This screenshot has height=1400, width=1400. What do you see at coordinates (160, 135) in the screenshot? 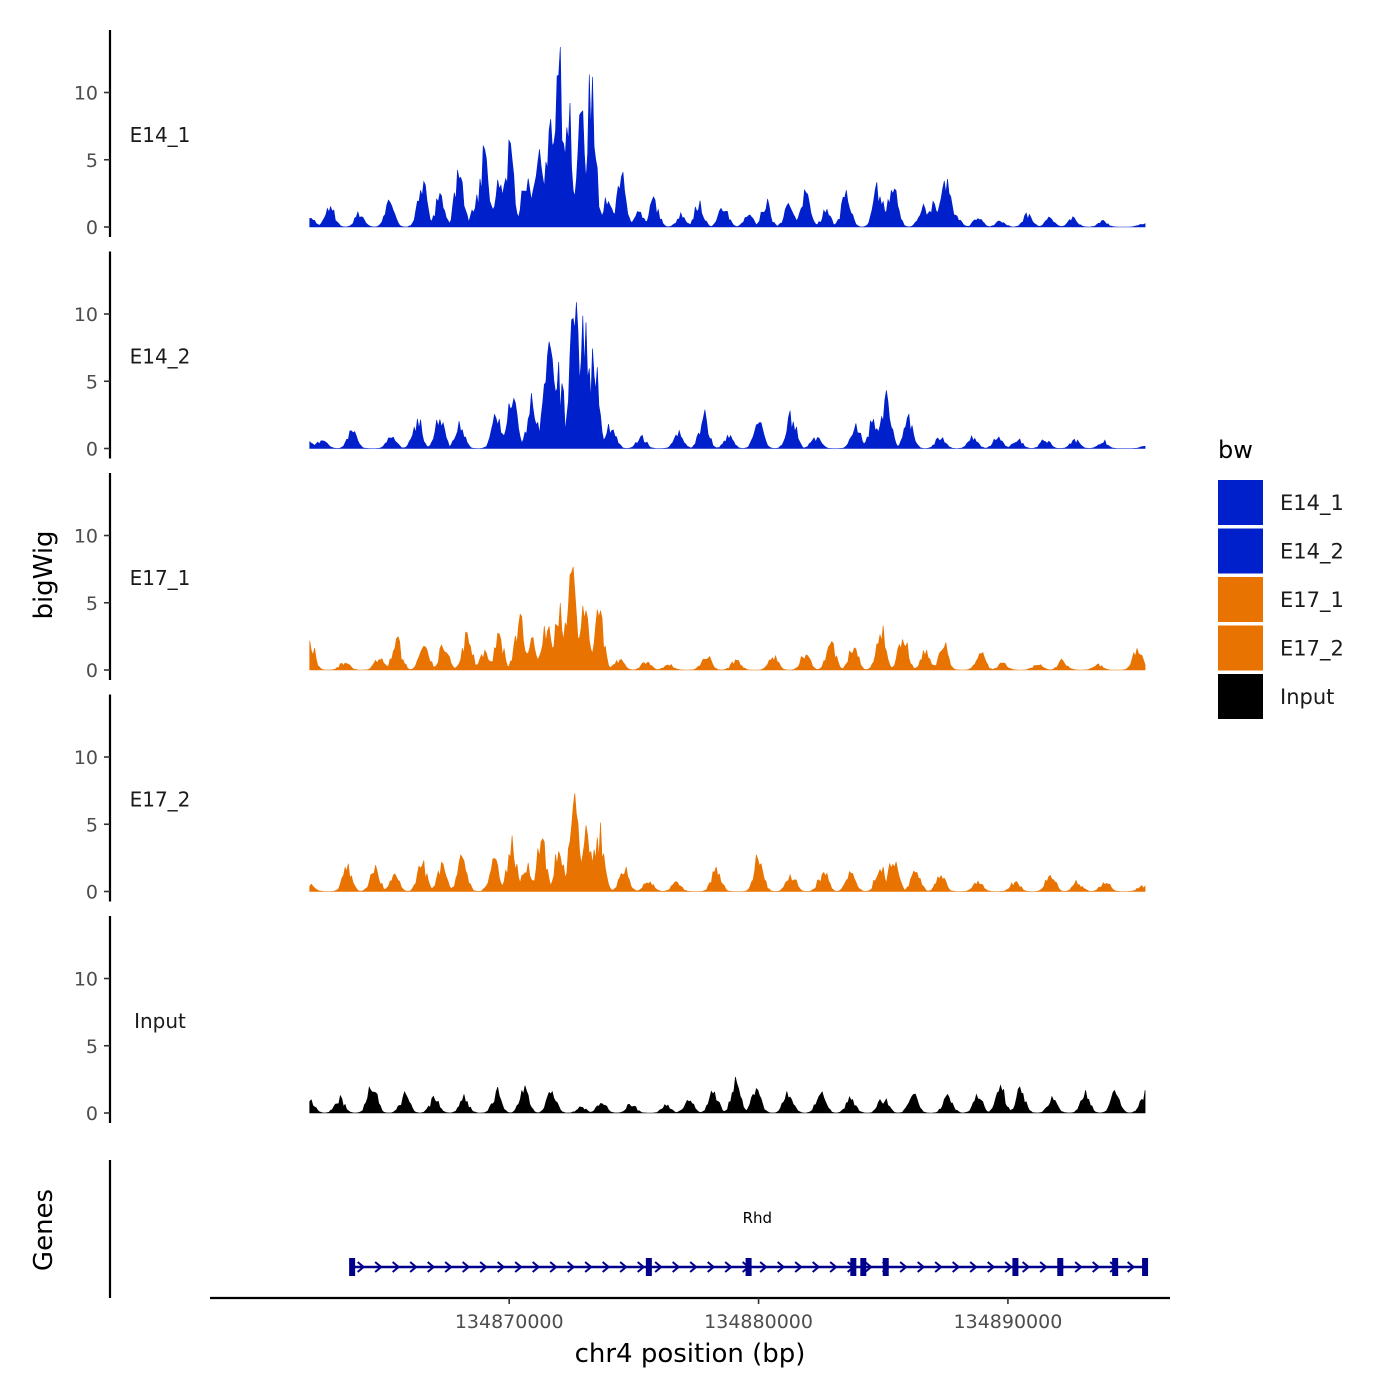
I see `track-label: E14_1` at bounding box center [160, 135].